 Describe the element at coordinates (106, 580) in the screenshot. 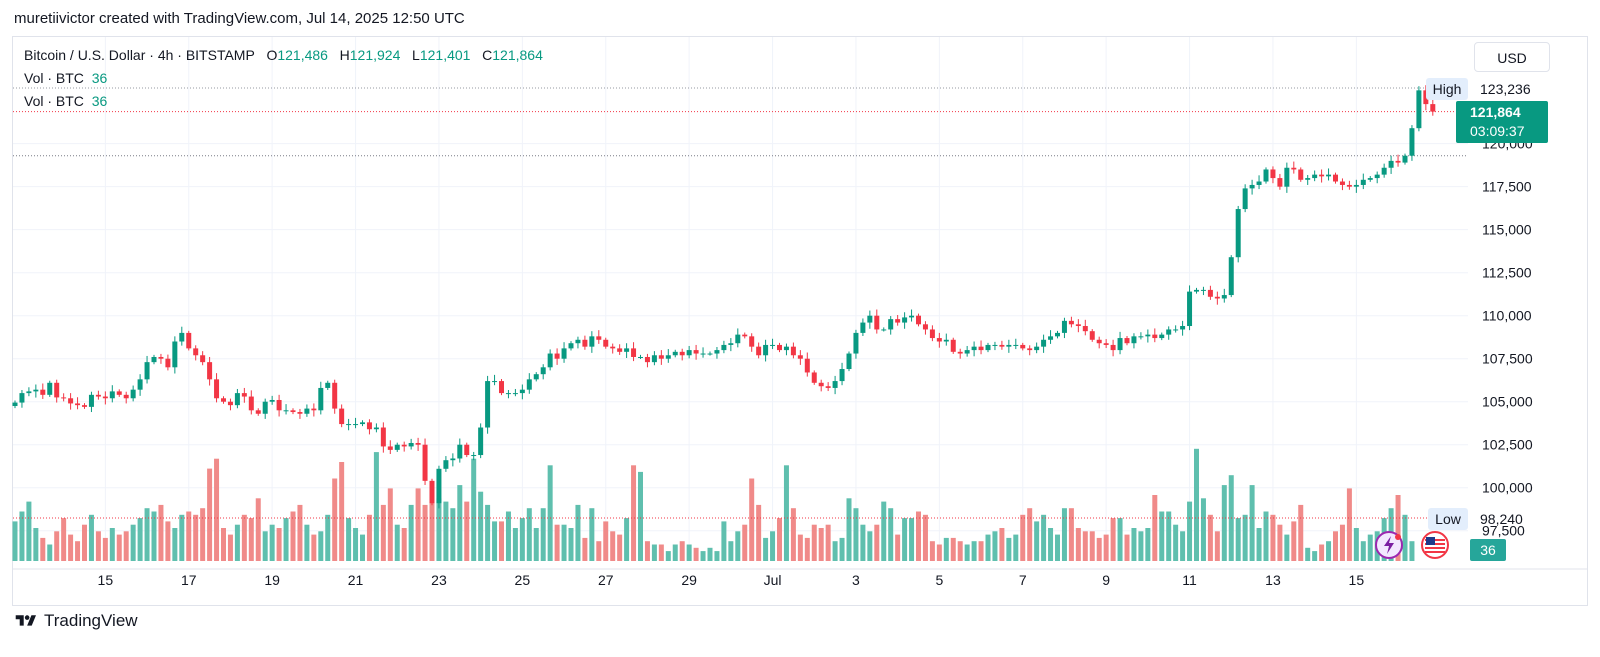

I see `x-tick-label: 15` at that location.